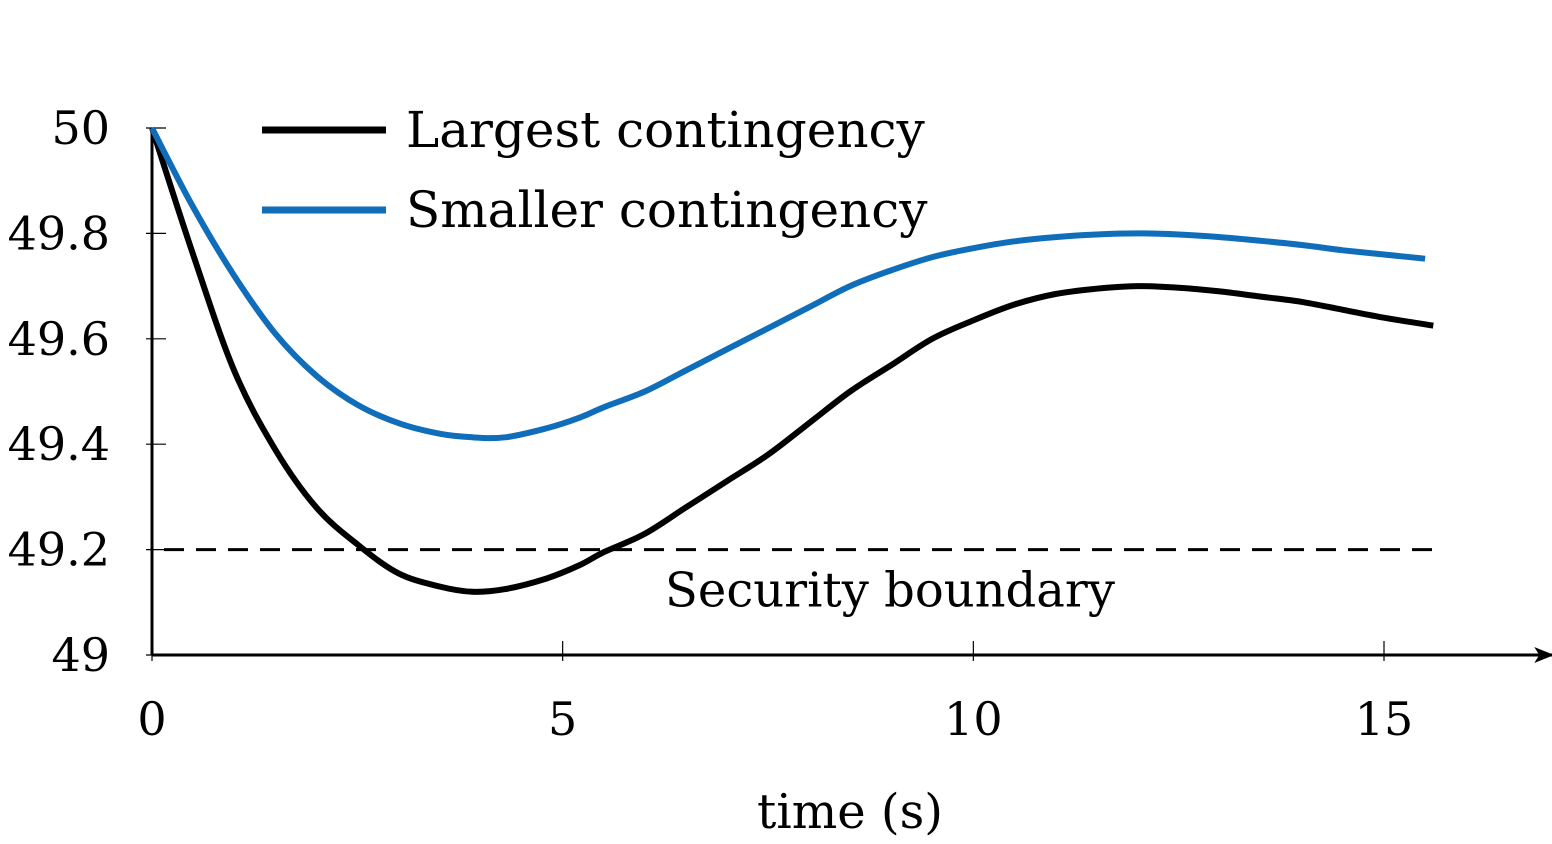  What do you see at coordinates (80, 655) in the screenshot?
I see `y-tick-label: 49` at bounding box center [80, 655].